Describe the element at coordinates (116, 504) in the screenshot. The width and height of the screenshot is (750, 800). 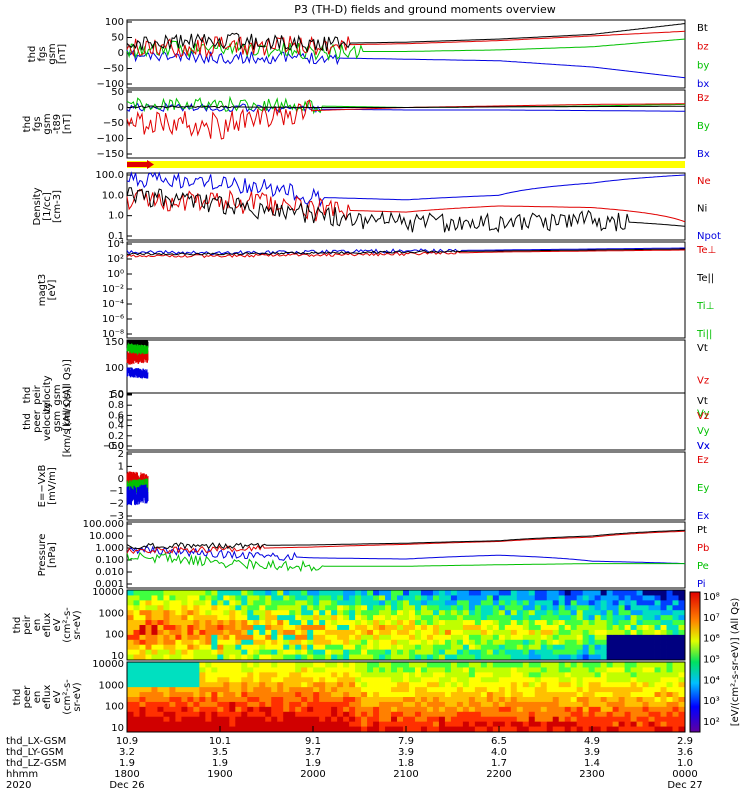
I see `y-tick-label: −2` at that location.